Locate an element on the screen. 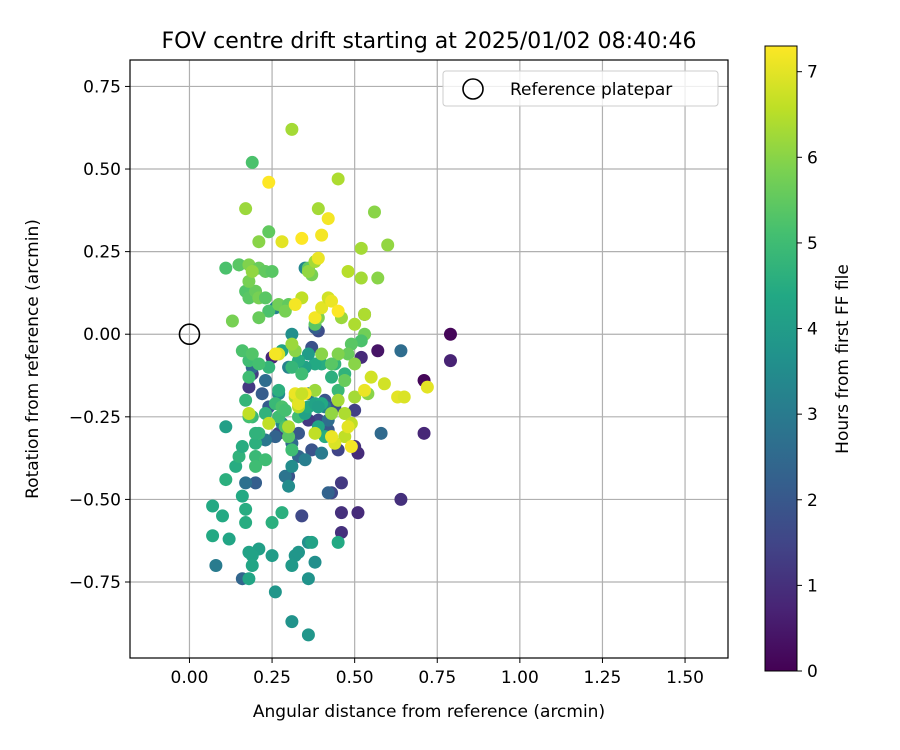  colorbar-ticks: 0 1 2 3 4 5 6 7 is located at coordinates (807, 372).